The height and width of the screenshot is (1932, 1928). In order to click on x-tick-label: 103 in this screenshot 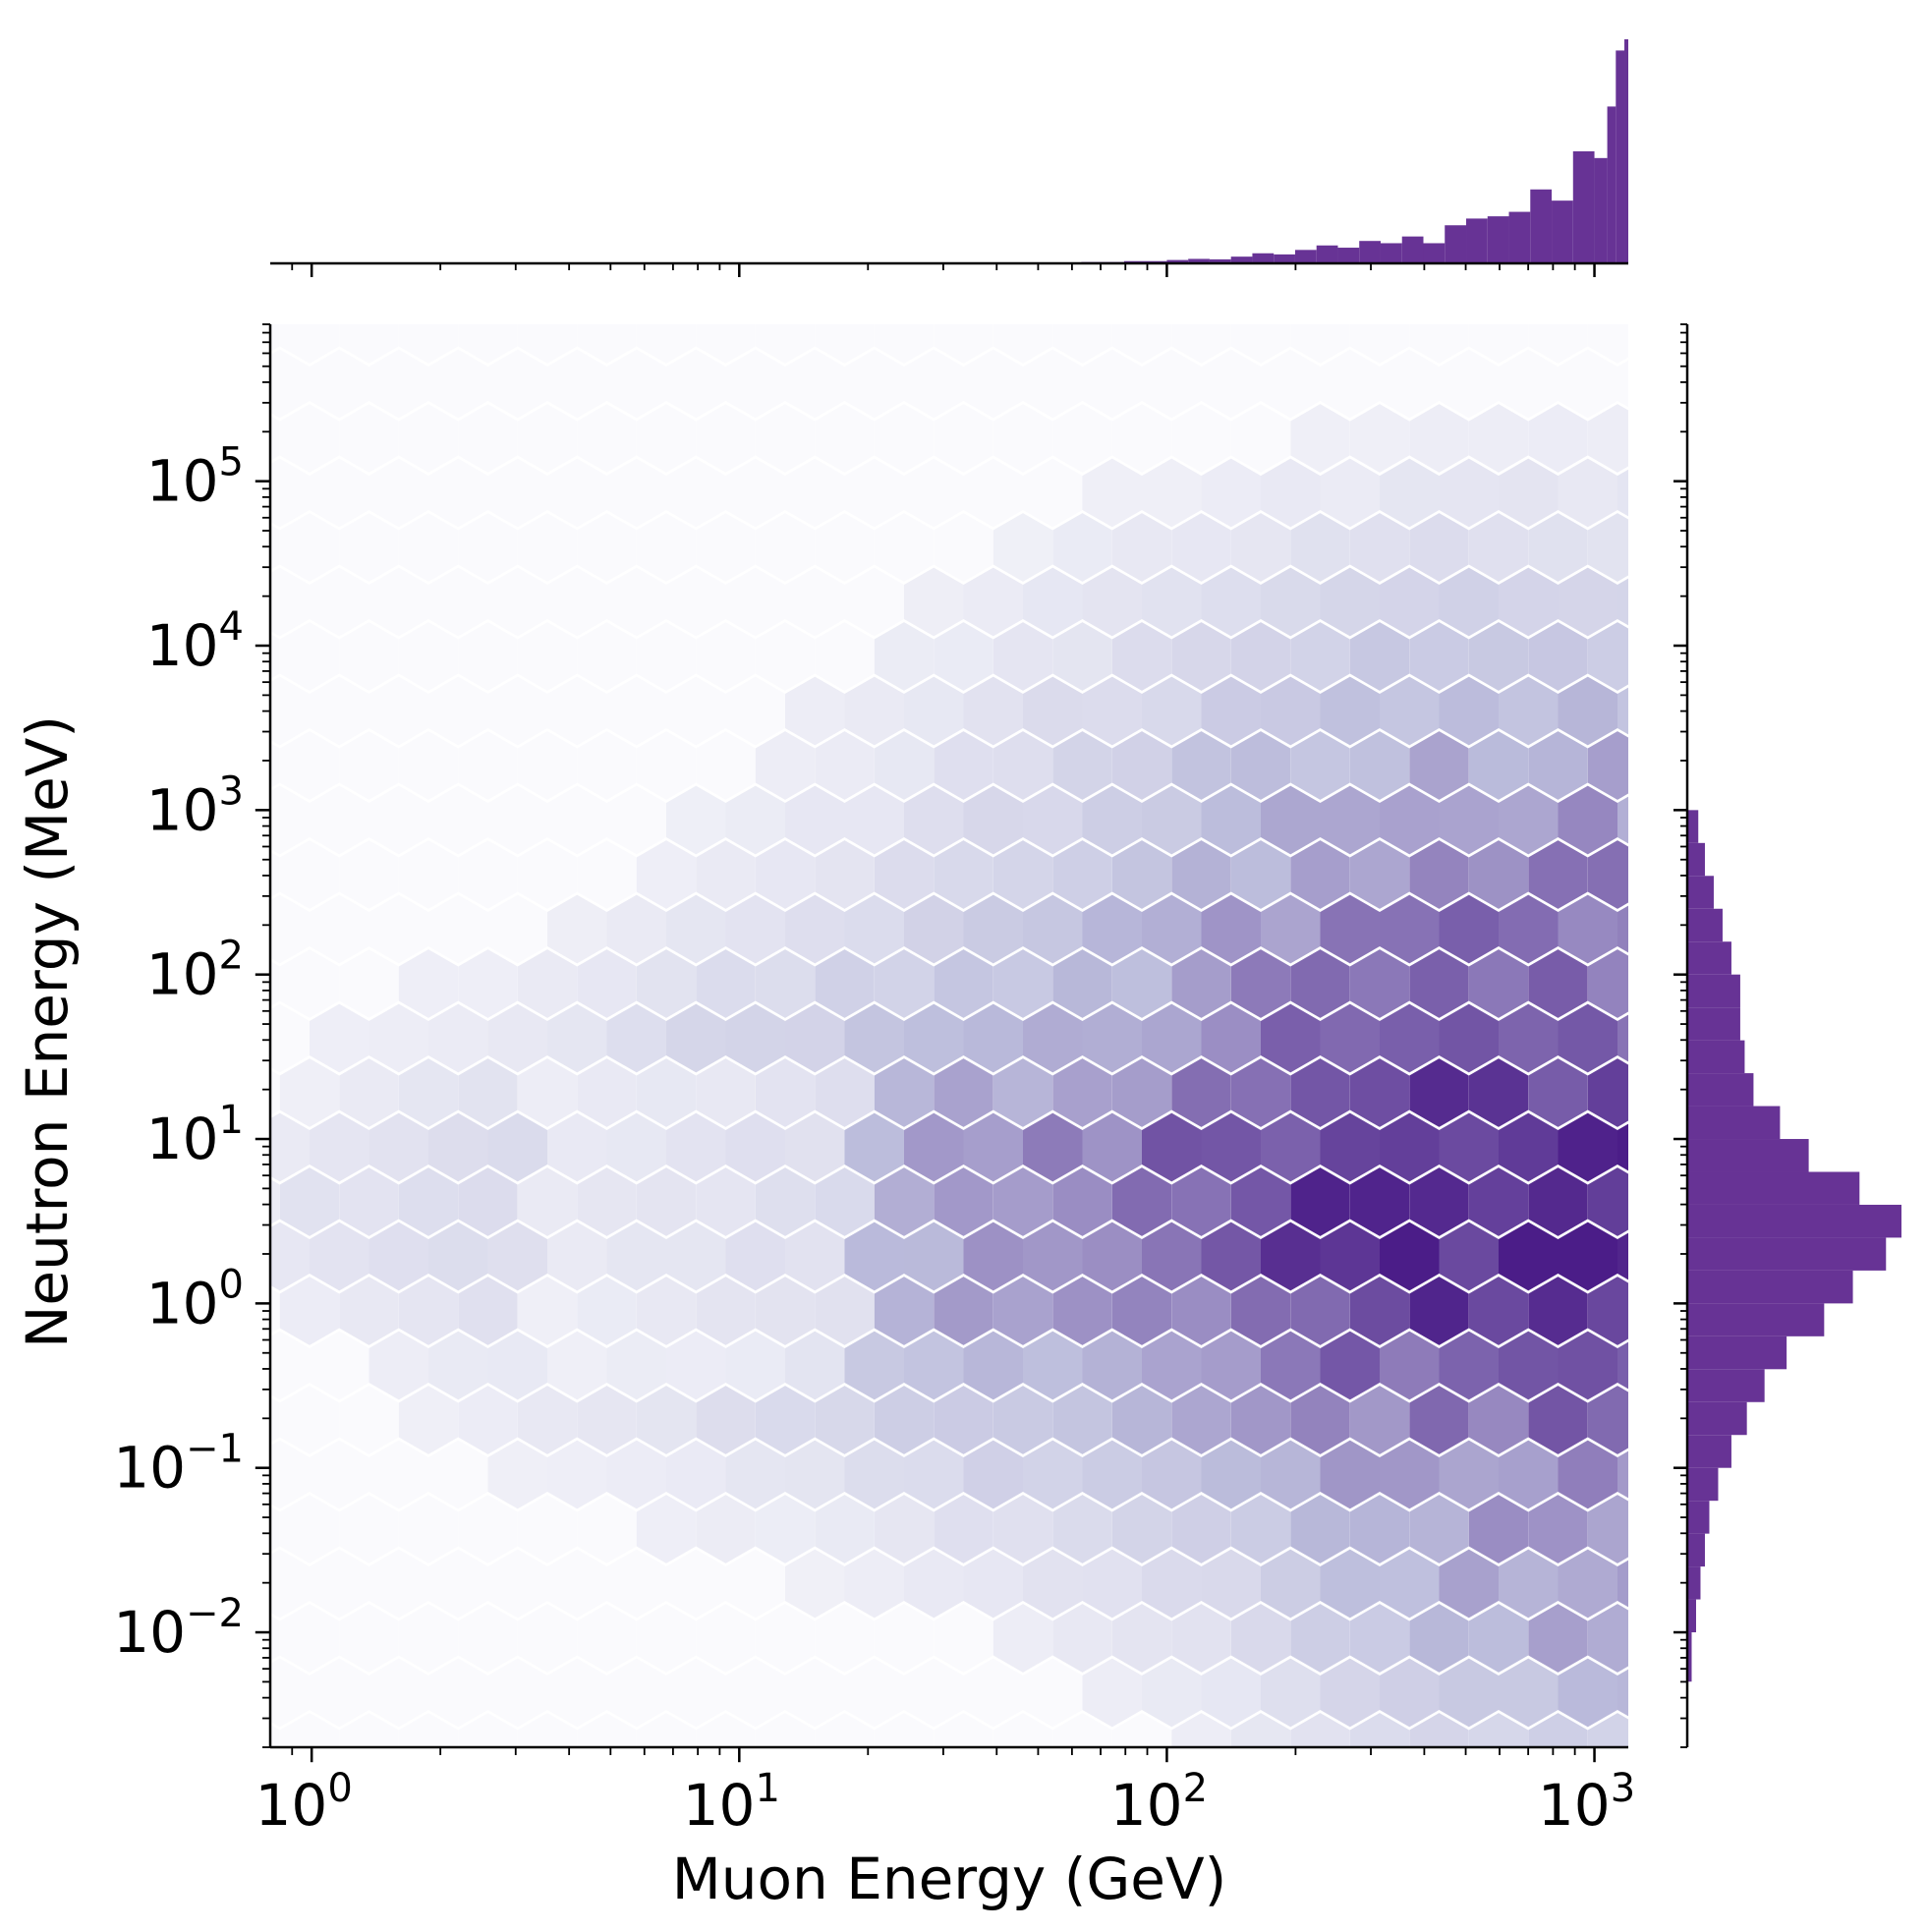, I will do `click(1586, 1803)`.